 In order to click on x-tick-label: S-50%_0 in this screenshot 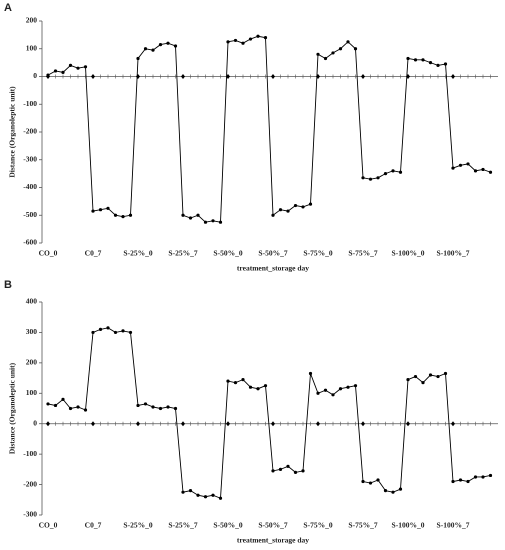, I will do `click(227, 525)`.